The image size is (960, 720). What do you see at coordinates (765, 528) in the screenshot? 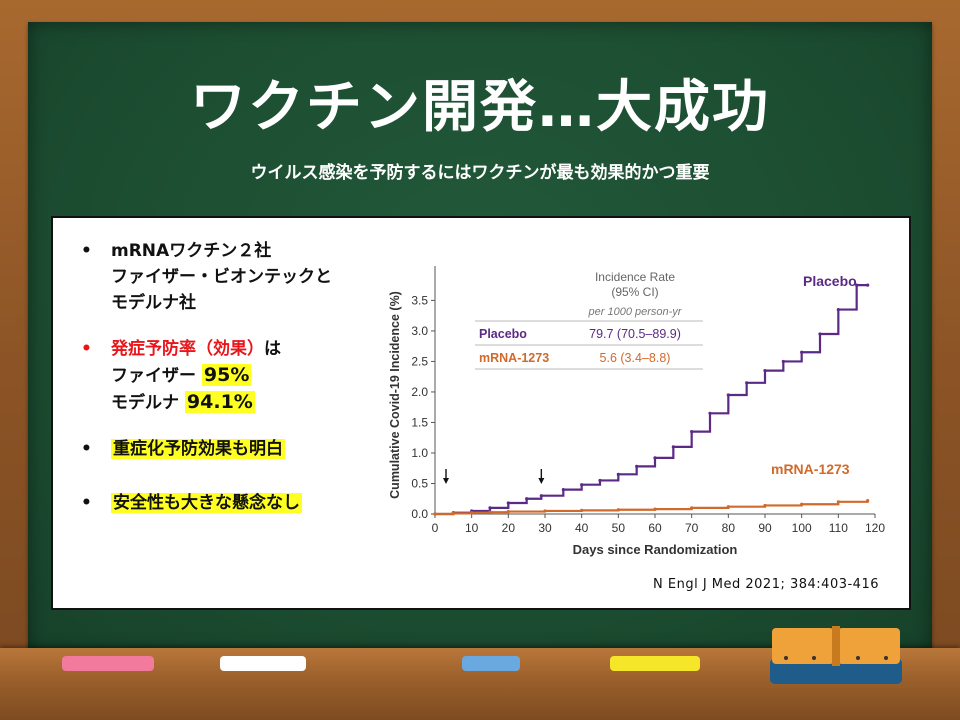
I see `x-tick-label: 90` at bounding box center [765, 528].